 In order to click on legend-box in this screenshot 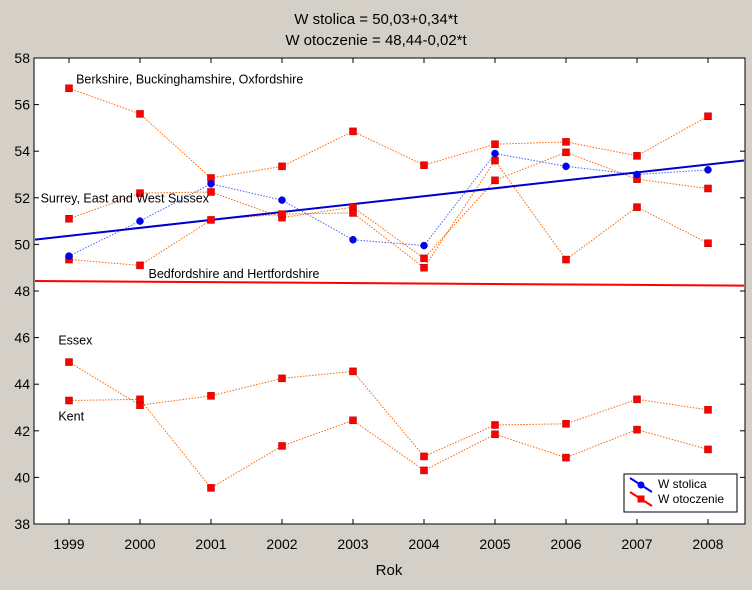, I will do `click(680, 493)`.